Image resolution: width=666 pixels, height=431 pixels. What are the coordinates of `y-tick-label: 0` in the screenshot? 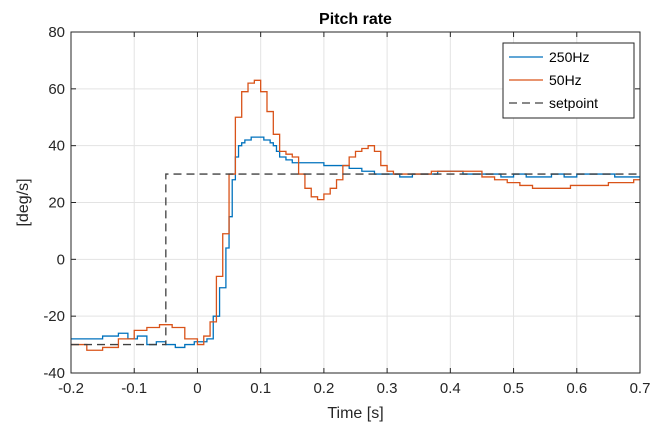 It's located at (61, 259).